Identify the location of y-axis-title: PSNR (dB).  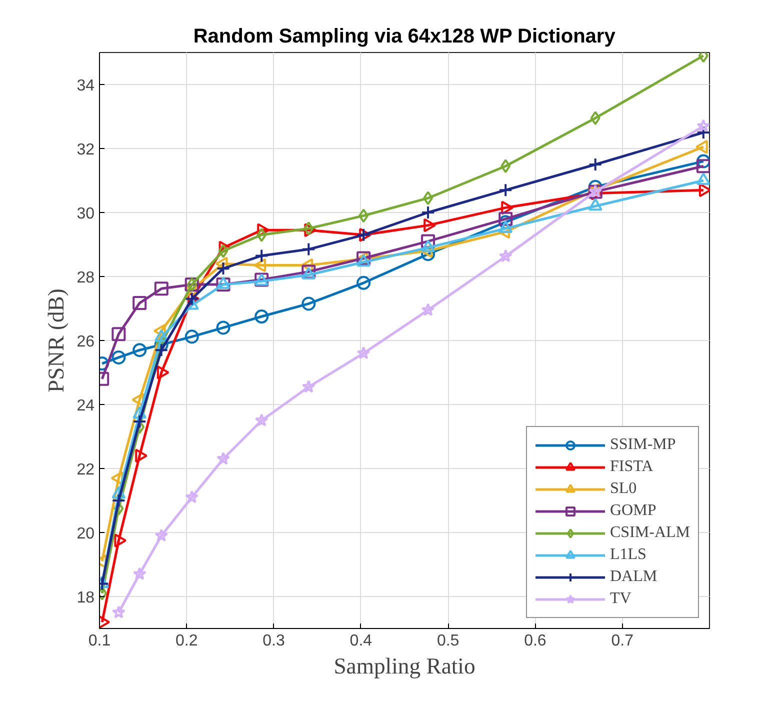
(56, 340).